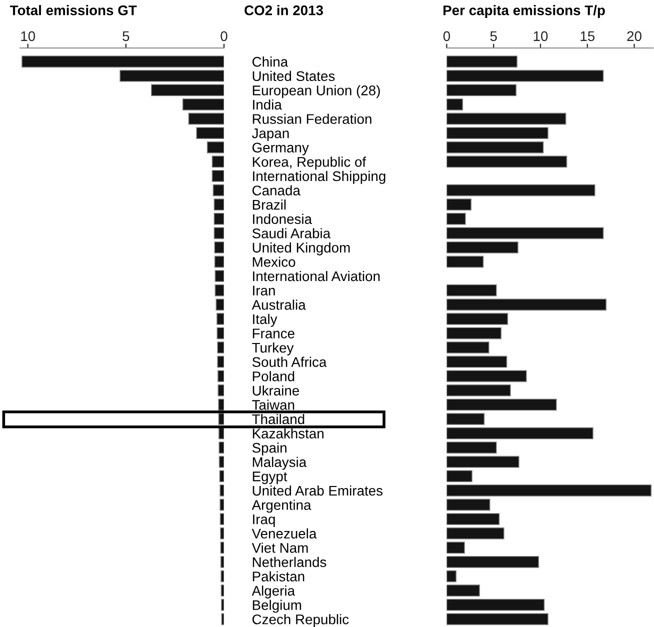  What do you see at coordinates (279, 463) in the screenshot?
I see `y-tick-label: Malaysia` at bounding box center [279, 463].